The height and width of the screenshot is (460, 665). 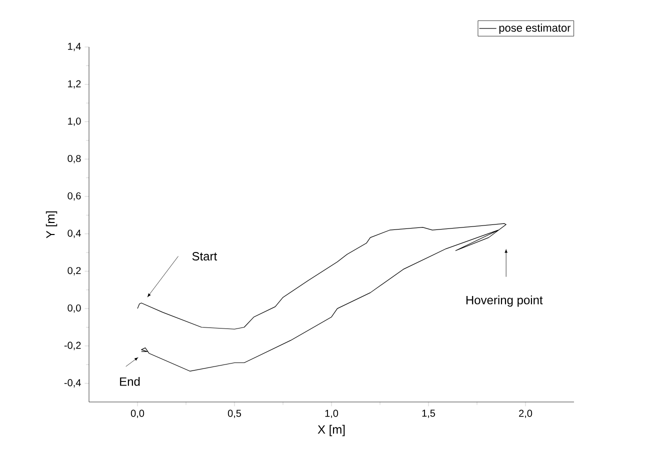 What do you see at coordinates (74, 84) in the screenshot?
I see `y-tick-label: 1,2` at bounding box center [74, 84].